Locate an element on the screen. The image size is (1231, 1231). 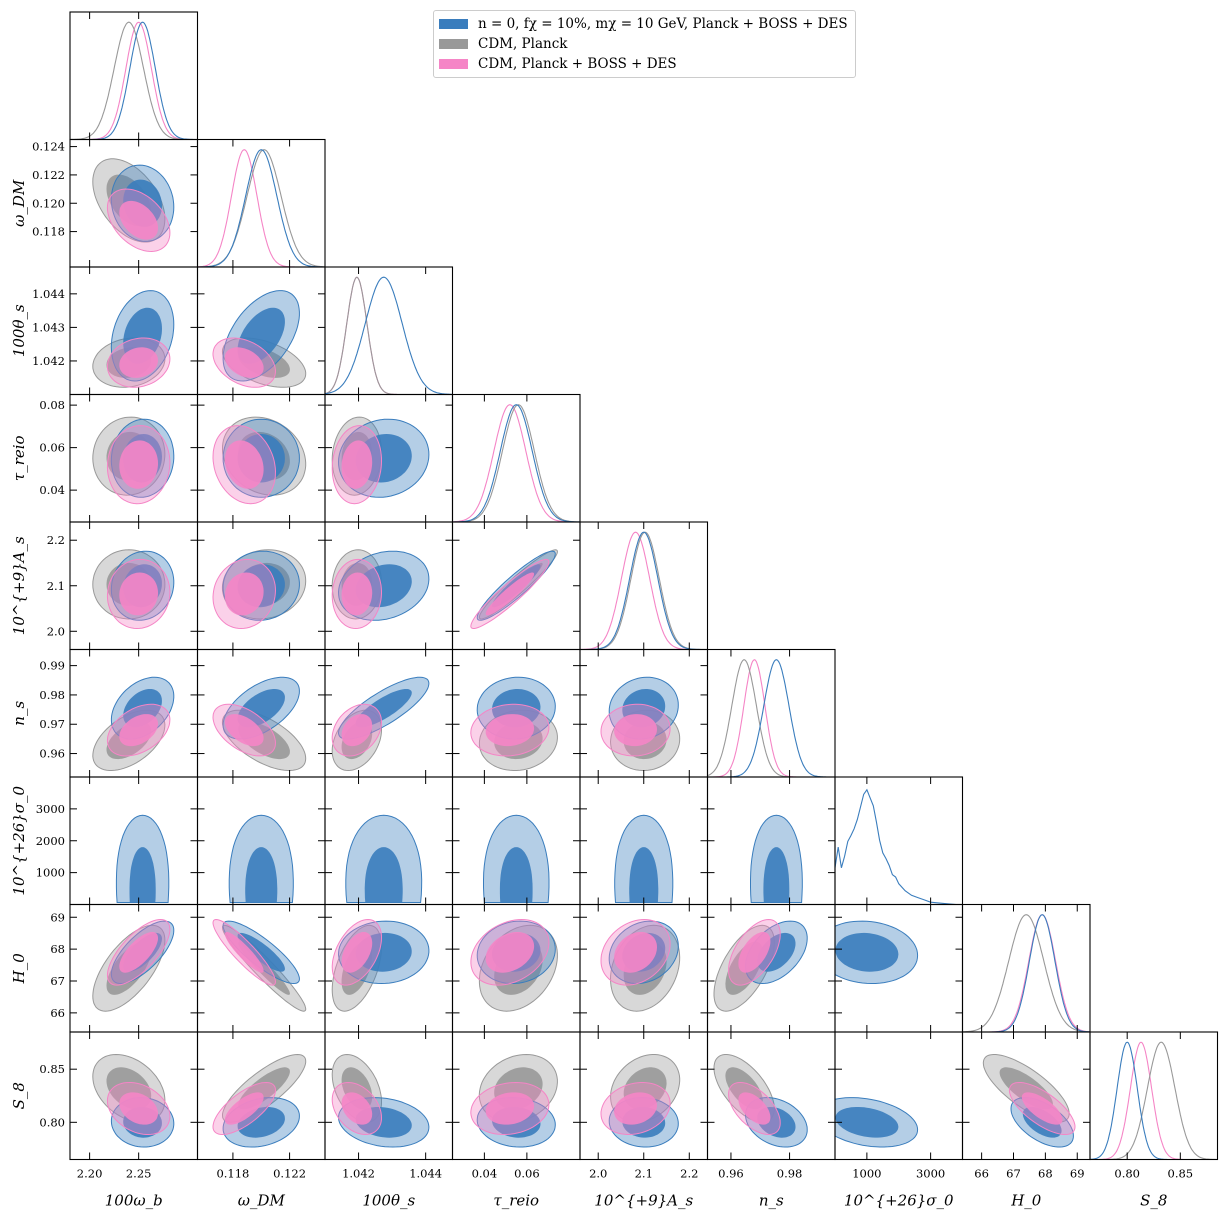
panel-H0-n_s is located at coordinates (771, 968).